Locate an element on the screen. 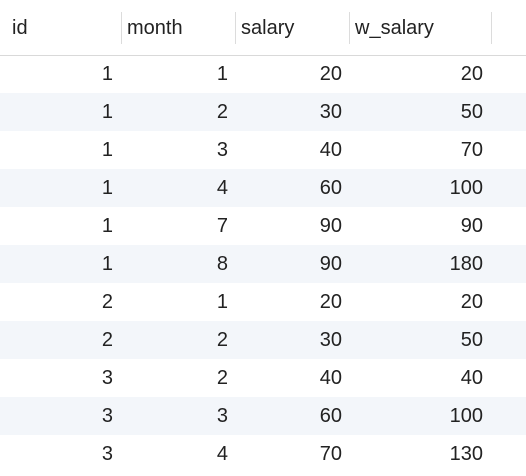 This screenshot has height=476, width=526. table-row: 1 2 30 50 is located at coordinates (263, 112).